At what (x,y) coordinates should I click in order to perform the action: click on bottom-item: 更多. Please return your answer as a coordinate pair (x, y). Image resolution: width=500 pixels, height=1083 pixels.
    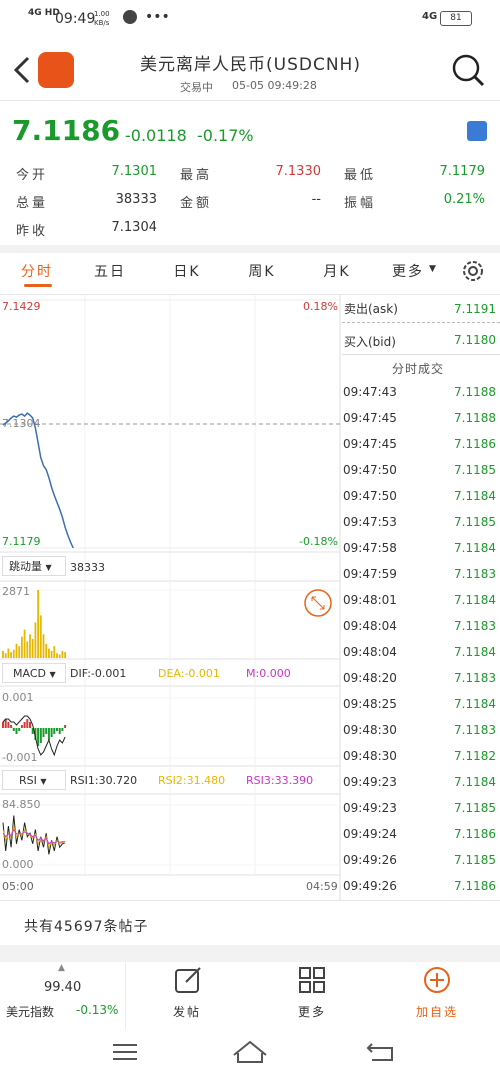
    Looking at the image, I should click on (311, 1012).